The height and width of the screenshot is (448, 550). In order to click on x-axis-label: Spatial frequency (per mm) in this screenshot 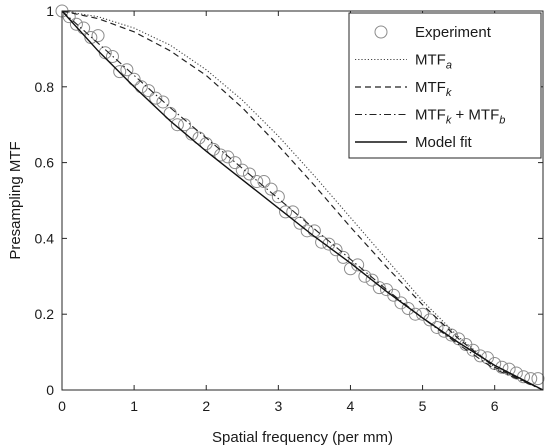, I will do `click(302, 437)`.